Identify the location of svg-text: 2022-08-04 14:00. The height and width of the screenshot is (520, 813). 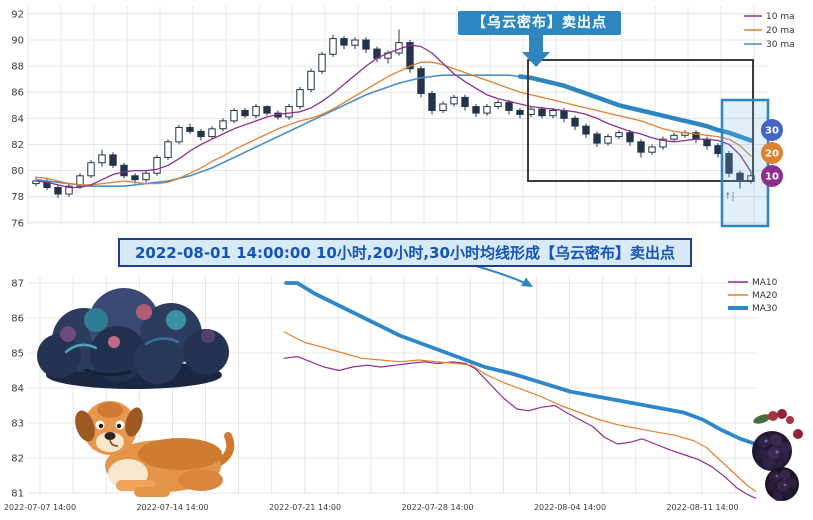
(570, 507).